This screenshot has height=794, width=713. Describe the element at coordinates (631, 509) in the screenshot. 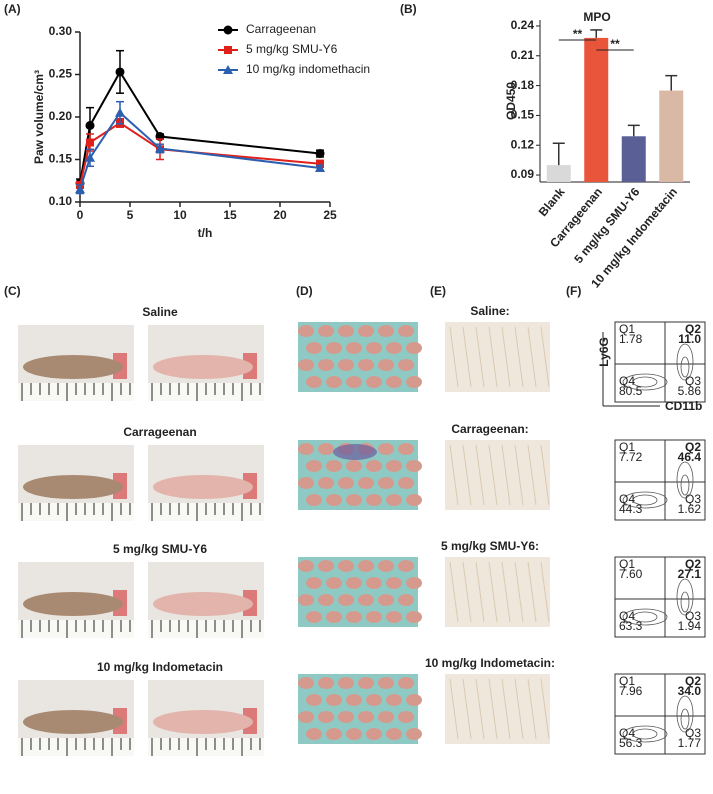

I see `quadrant-value: 44.3` at that location.